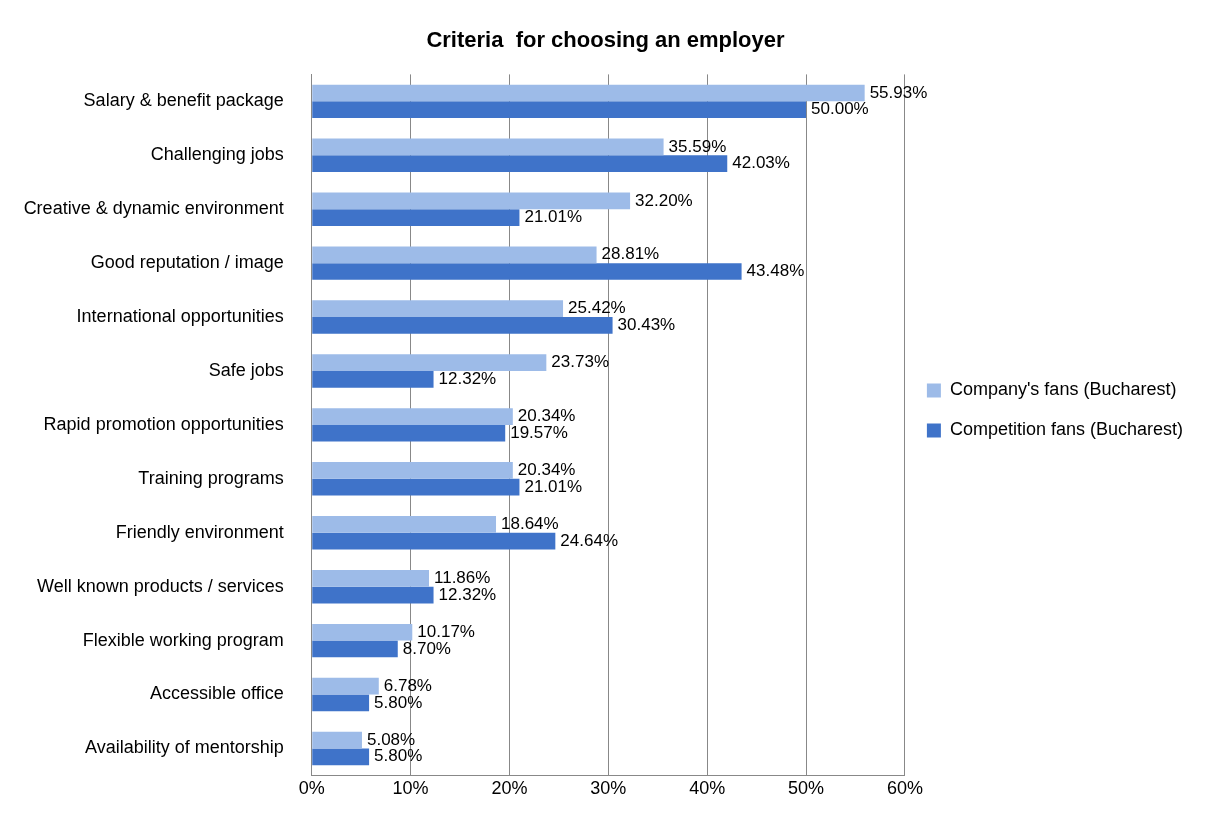  I want to click on chart-title: Criteria for choosing an employer, so click(606, 40).